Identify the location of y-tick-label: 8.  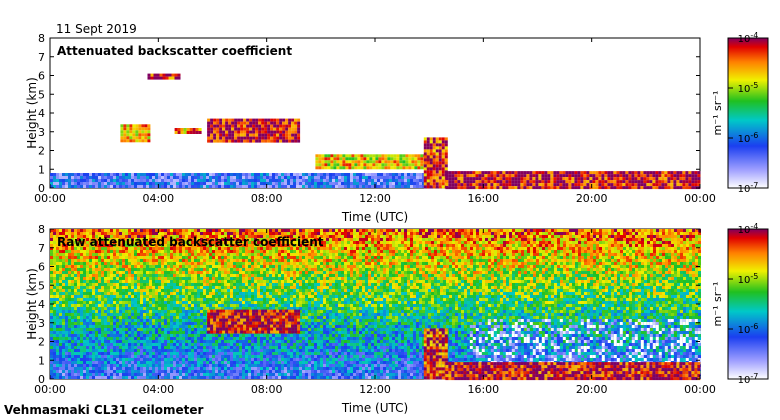
(41, 38).